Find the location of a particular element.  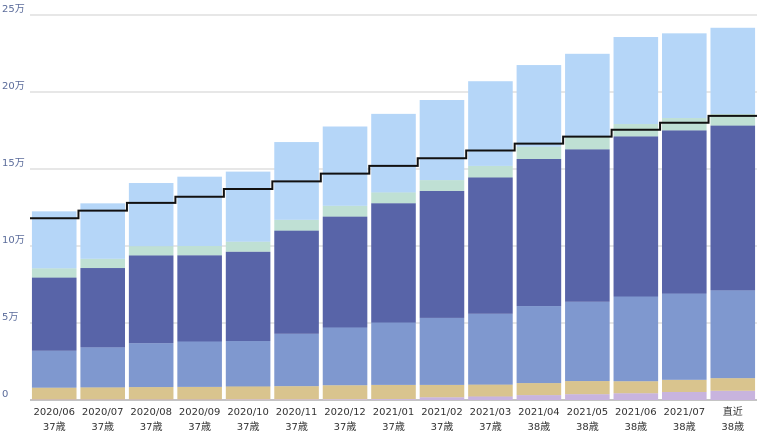

y-tick-label: 15万 is located at coordinates (13, 163).